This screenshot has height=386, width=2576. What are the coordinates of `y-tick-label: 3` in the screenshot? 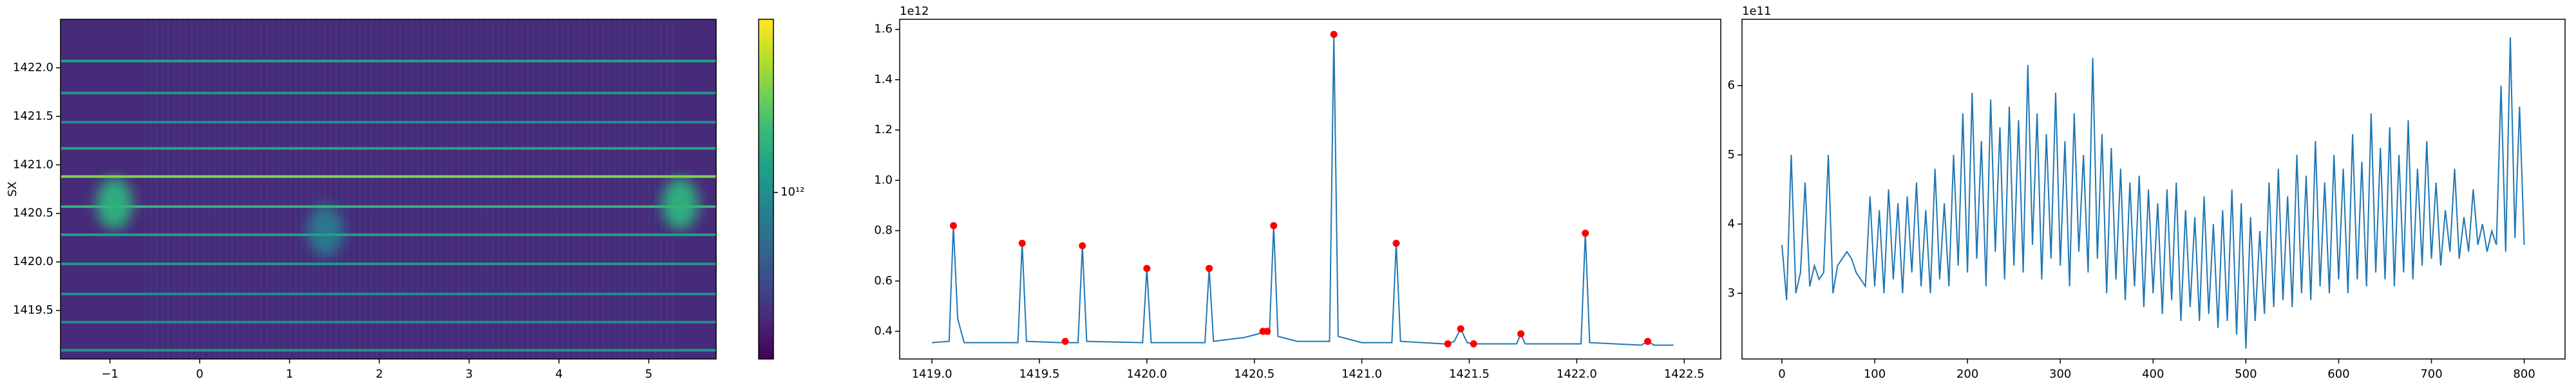 It's located at (1731, 293).